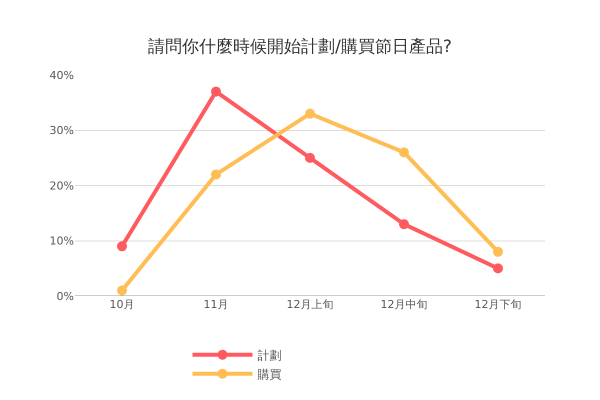 This screenshot has height=400, width=600. I want to click on y-tick-label: 0%, so click(65, 296).